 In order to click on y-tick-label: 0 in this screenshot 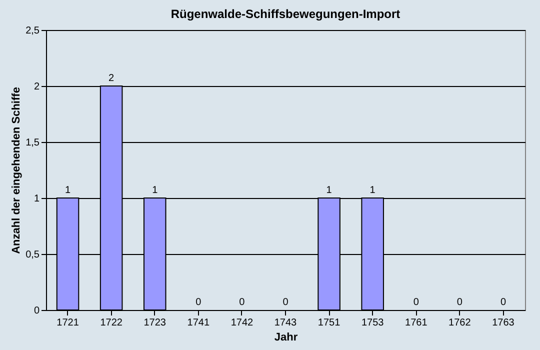, I will do `click(37, 311)`.